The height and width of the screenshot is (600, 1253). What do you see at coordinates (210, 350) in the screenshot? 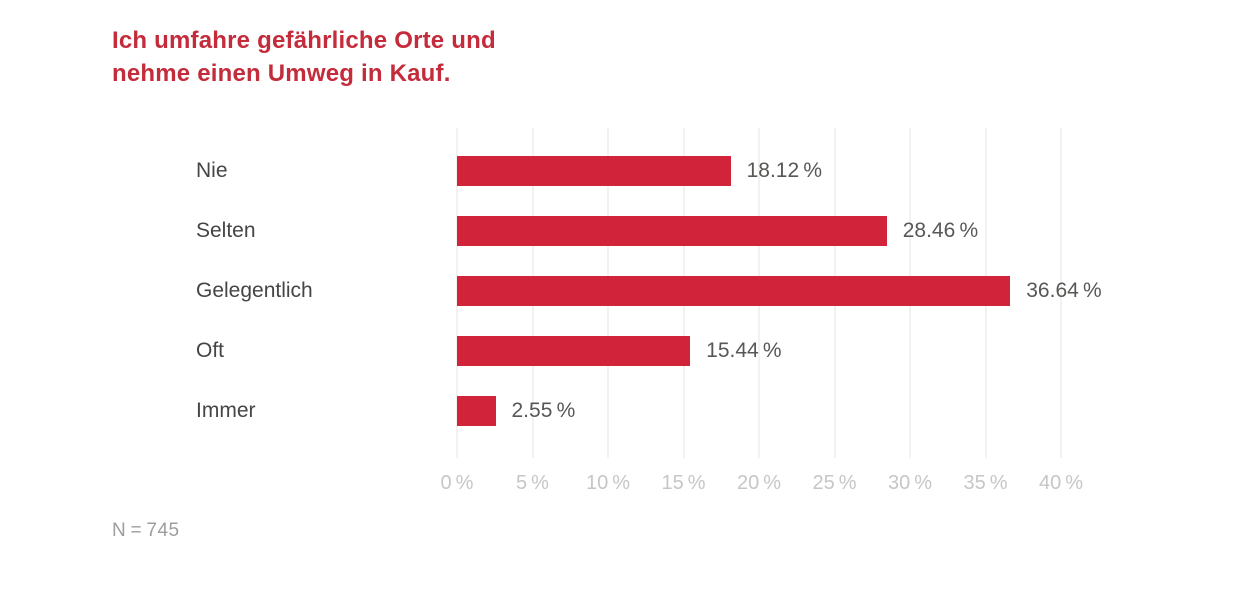
I see `category-label: Oft` at bounding box center [210, 350].